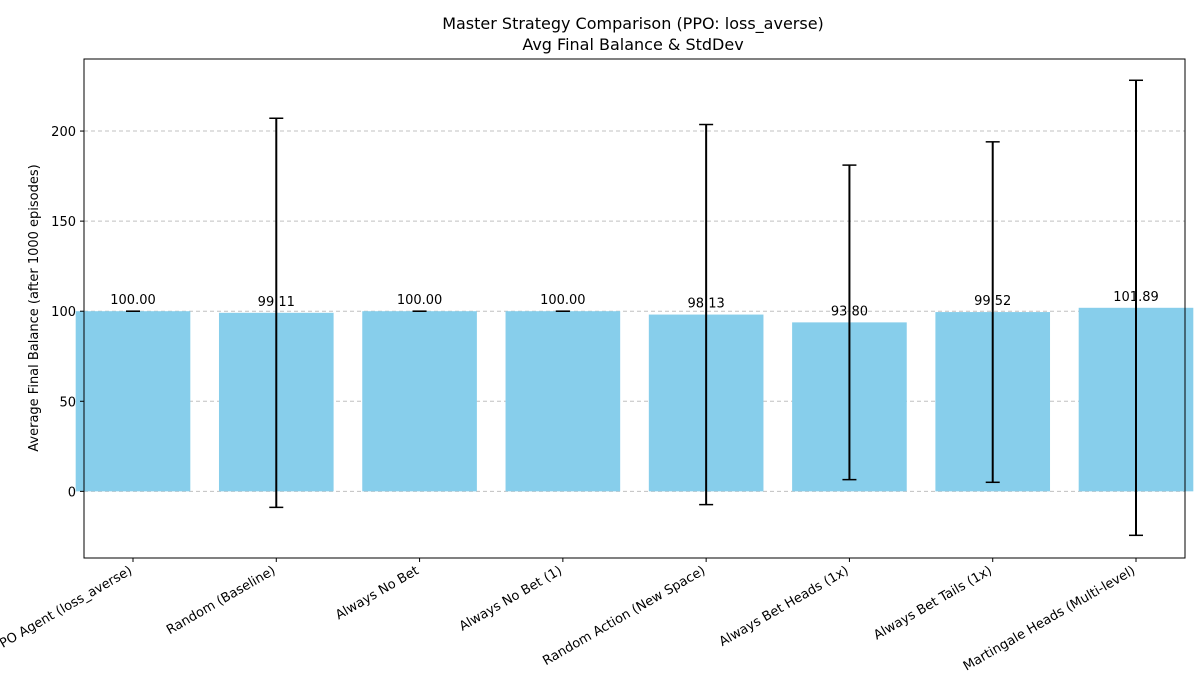  What do you see at coordinates (377, 593) in the screenshot?
I see `x-tick-label: Always No Bet` at bounding box center [377, 593].